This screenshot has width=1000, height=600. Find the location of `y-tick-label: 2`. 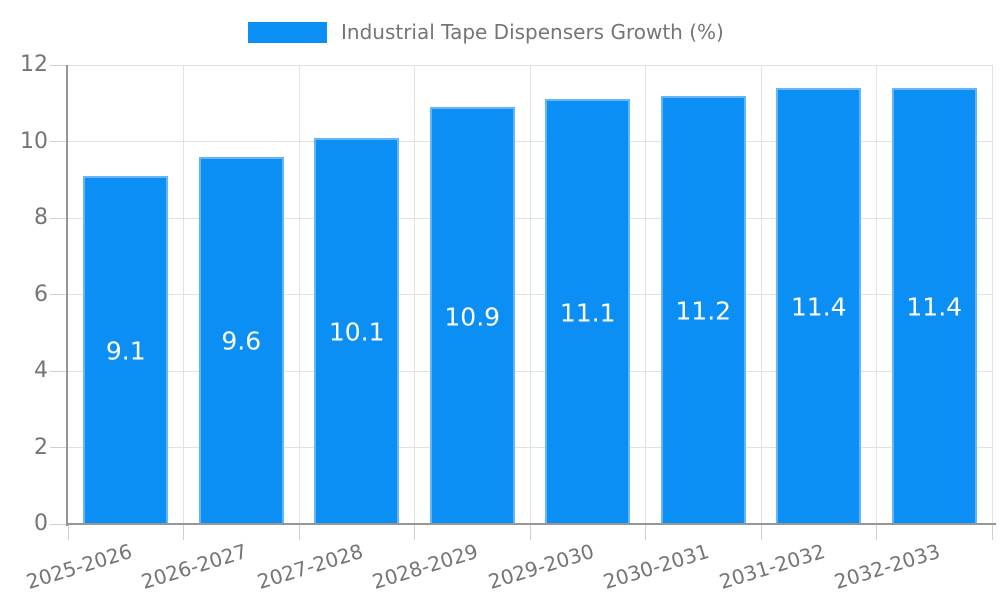

y-tick-label: 2 is located at coordinates (41, 447).